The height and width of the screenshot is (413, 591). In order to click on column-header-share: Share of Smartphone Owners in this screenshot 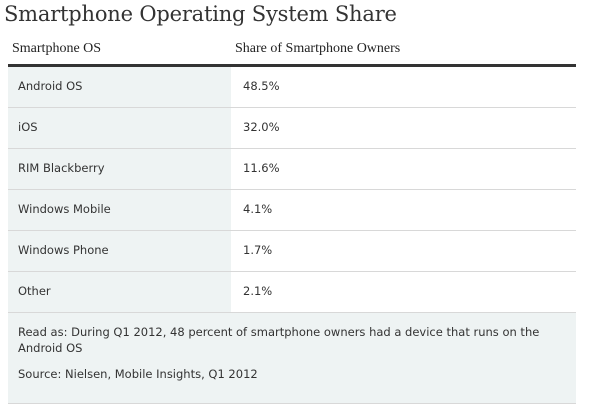, I will do `click(318, 48)`.